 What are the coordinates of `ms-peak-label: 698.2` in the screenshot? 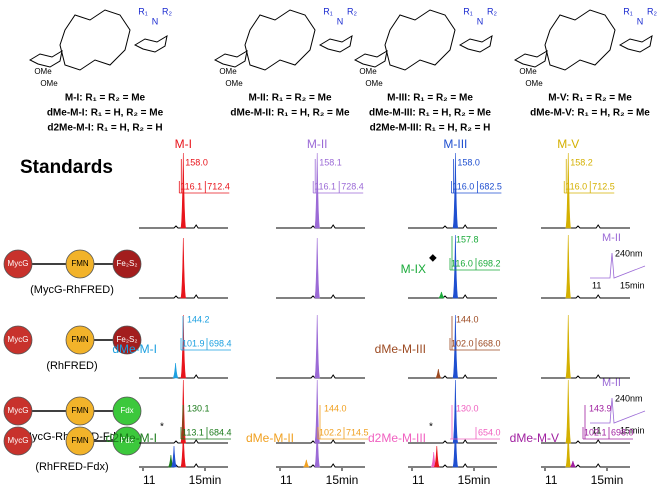 It's located at (489, 263).